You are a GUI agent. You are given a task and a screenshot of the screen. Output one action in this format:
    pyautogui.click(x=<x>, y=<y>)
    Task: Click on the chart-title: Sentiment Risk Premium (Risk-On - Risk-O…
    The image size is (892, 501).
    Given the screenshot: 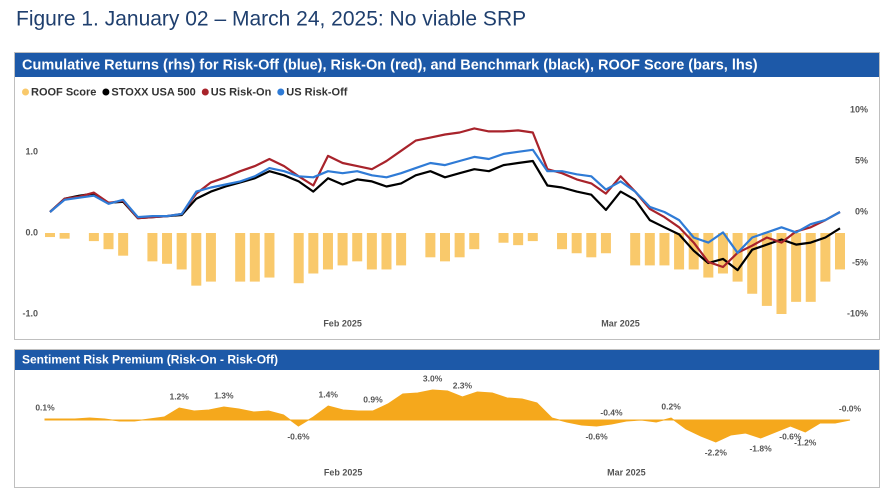 What is the action you would take?
    pyautogui.click(x=150, y=360)
    